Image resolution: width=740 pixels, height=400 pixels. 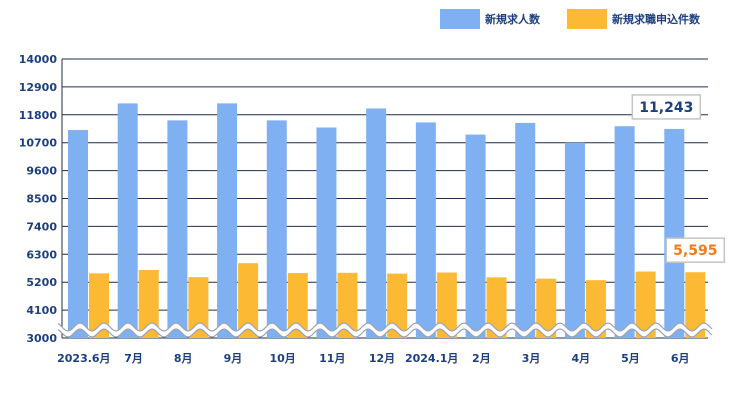 I want to click on x-tick-label: 10月, so click(x=282, y=358).